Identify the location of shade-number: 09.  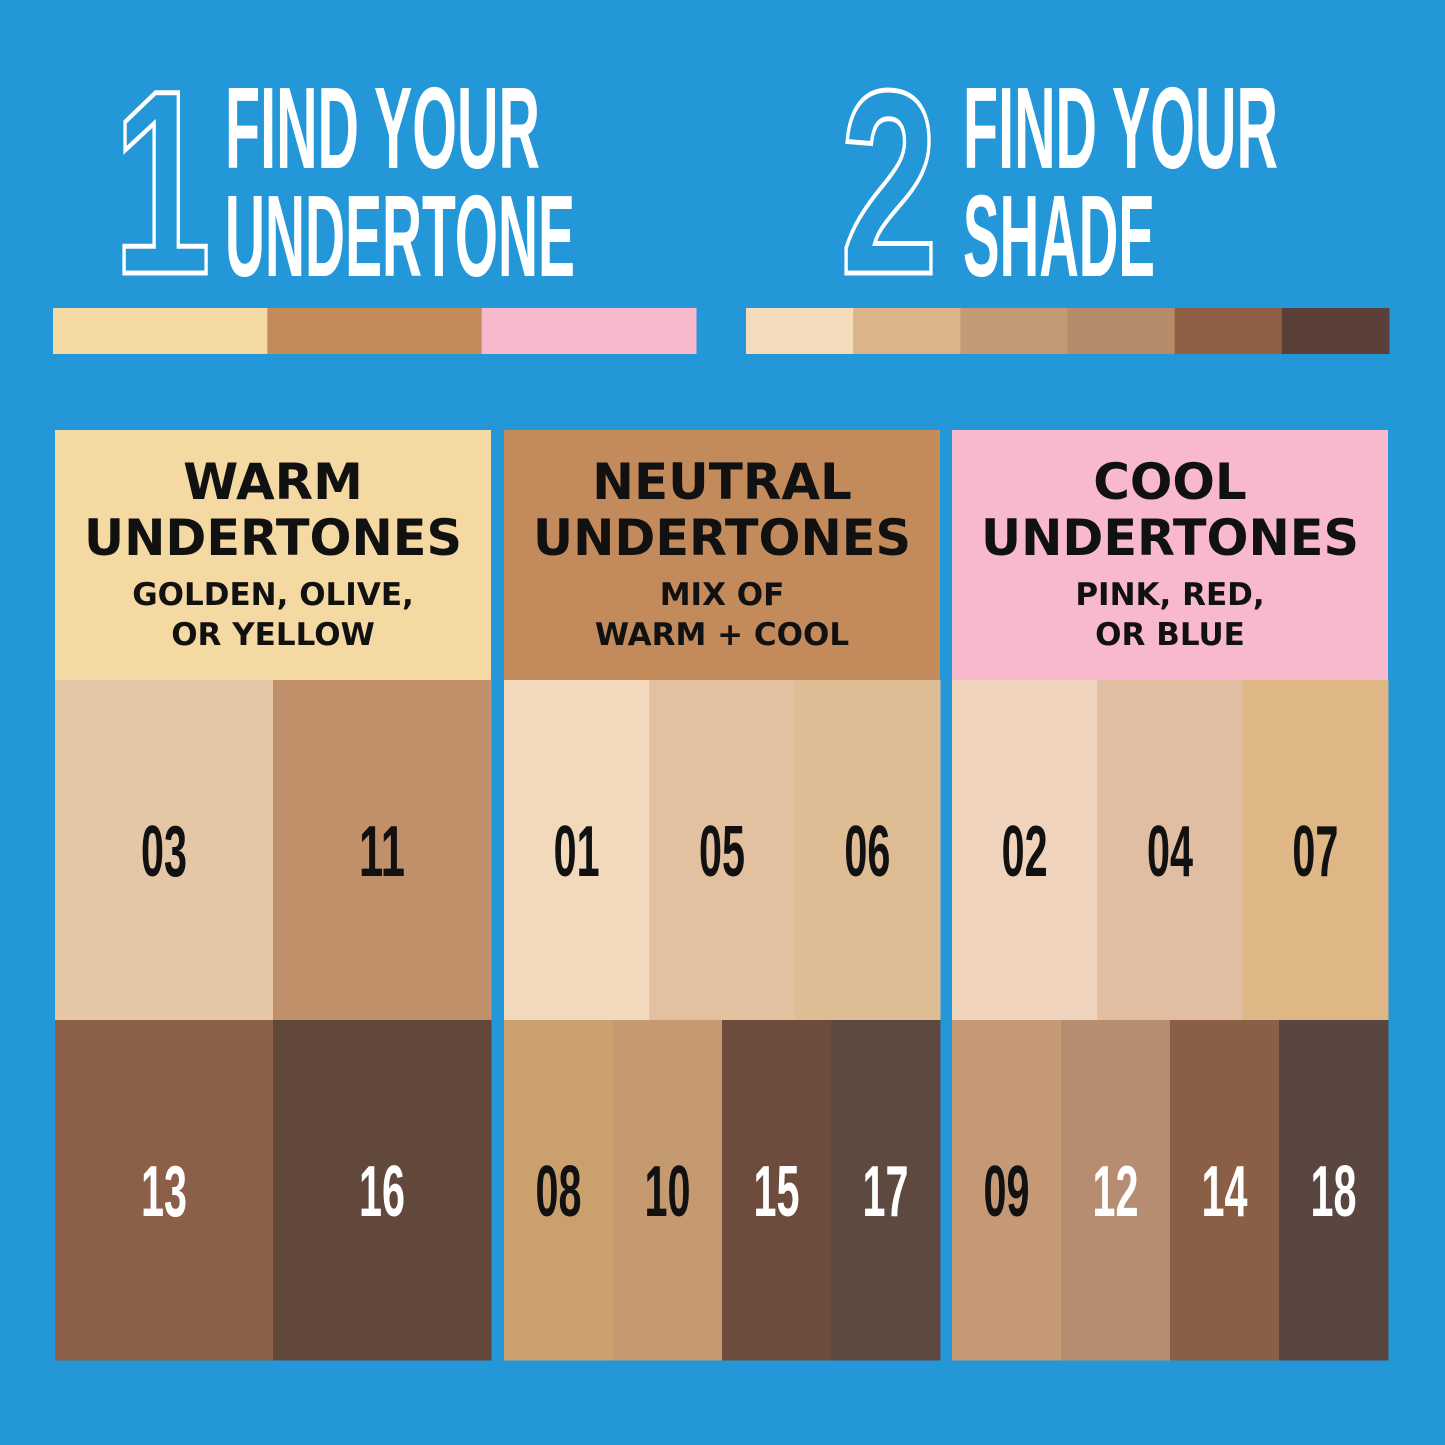
(1007, 1192).